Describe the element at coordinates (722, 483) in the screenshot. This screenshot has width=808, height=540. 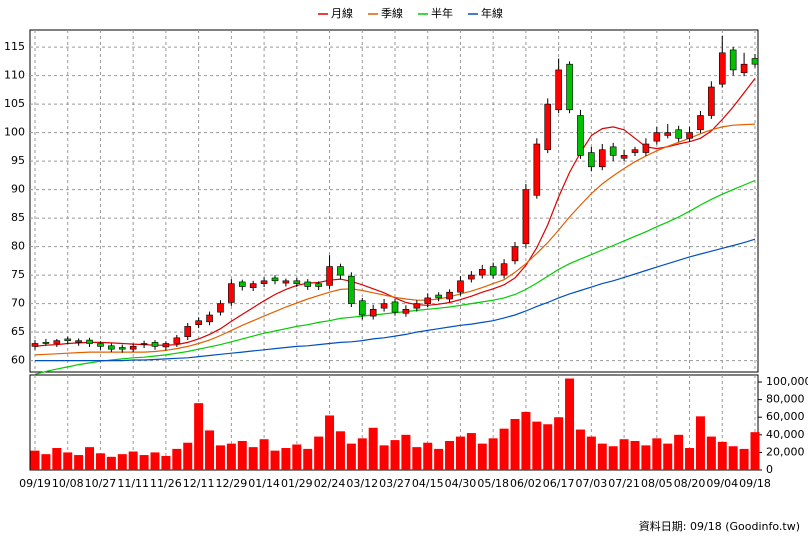
I see `x-tick-label: 09/04` at that location.